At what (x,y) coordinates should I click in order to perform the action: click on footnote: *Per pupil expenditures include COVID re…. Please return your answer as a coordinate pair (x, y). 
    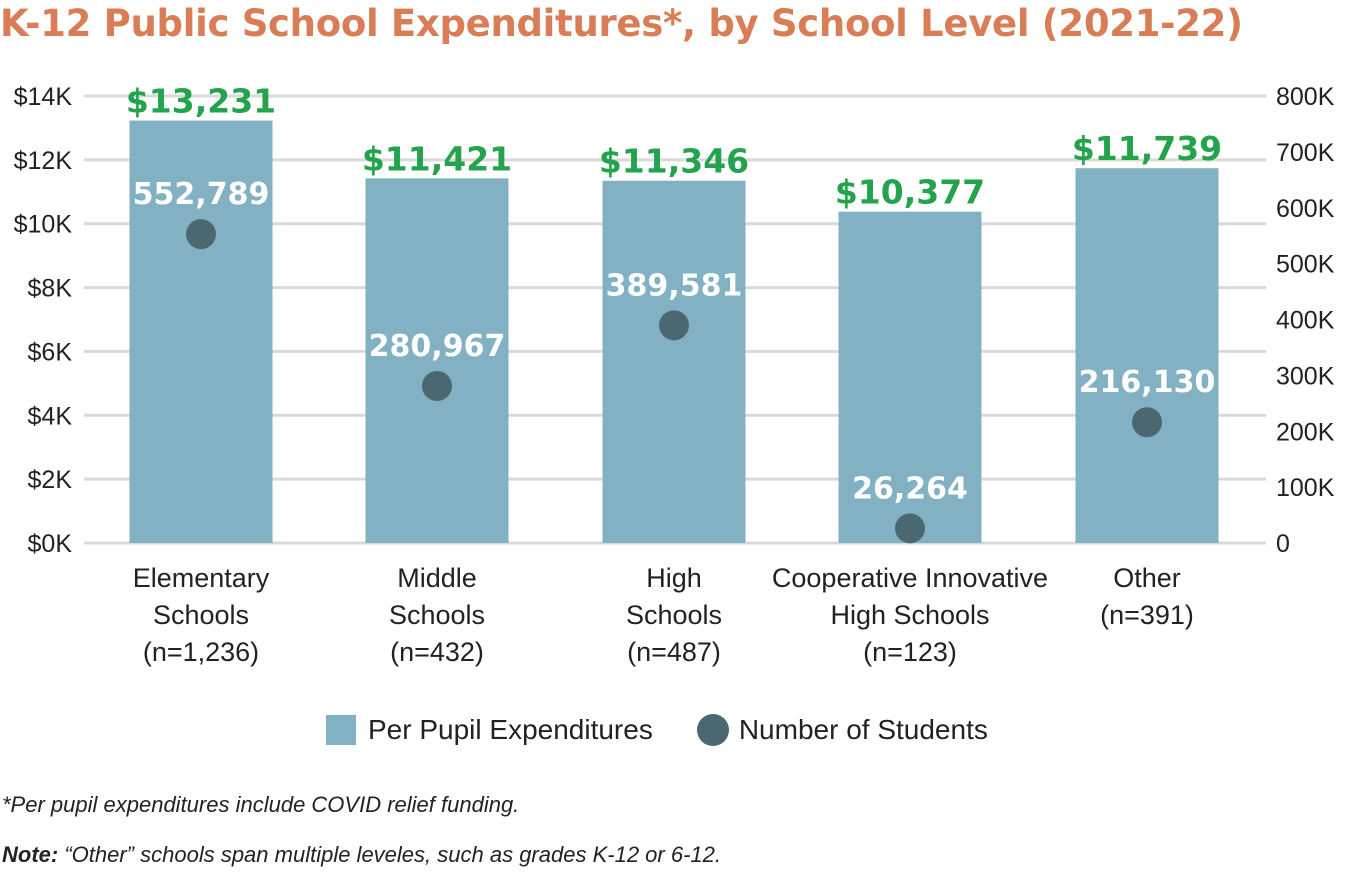
    Looking at the image, I should click on (261, 804).